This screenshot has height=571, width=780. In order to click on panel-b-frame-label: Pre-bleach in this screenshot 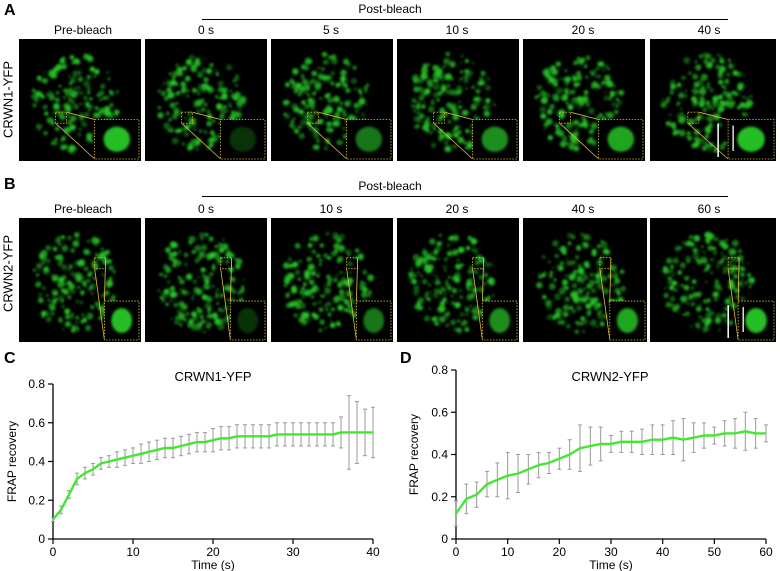, I will do `click(83, 209)`.